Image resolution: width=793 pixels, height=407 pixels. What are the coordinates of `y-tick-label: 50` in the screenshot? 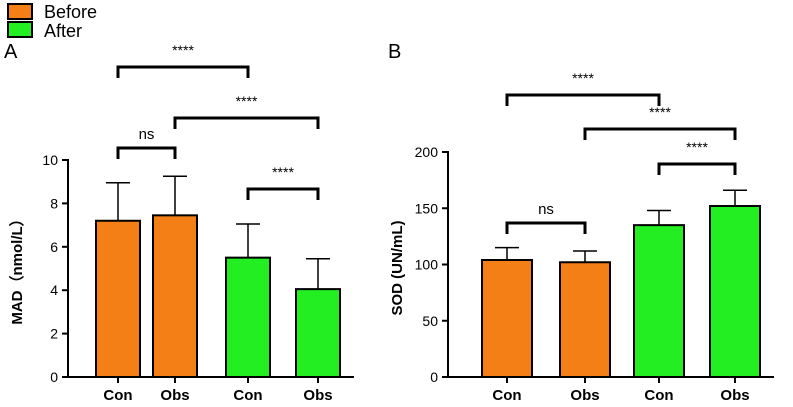 It's located at (430, 321).